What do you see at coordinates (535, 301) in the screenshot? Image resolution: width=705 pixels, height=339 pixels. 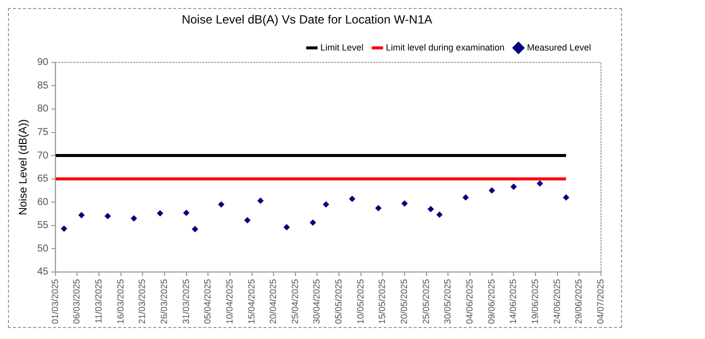 I see `x-tick-label: 19/06/2025` at bounding box center [535, 301].